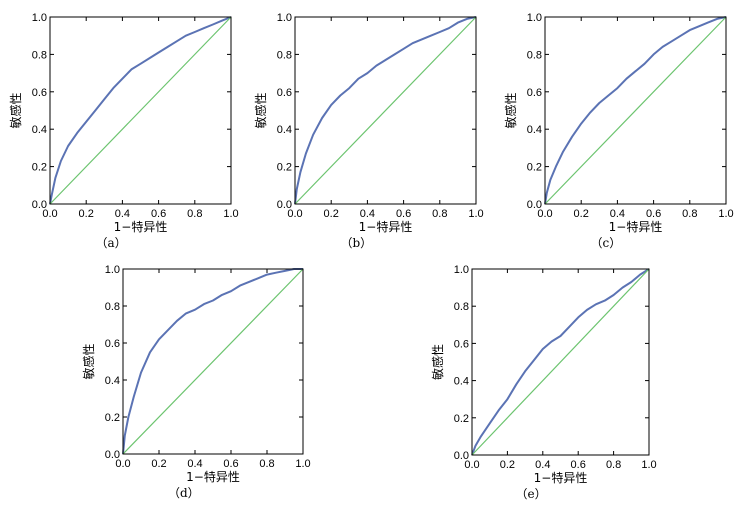  Describe the element at coordinates (184, 493) in the screenshot. I see `panel-caption: （d）` at that location.